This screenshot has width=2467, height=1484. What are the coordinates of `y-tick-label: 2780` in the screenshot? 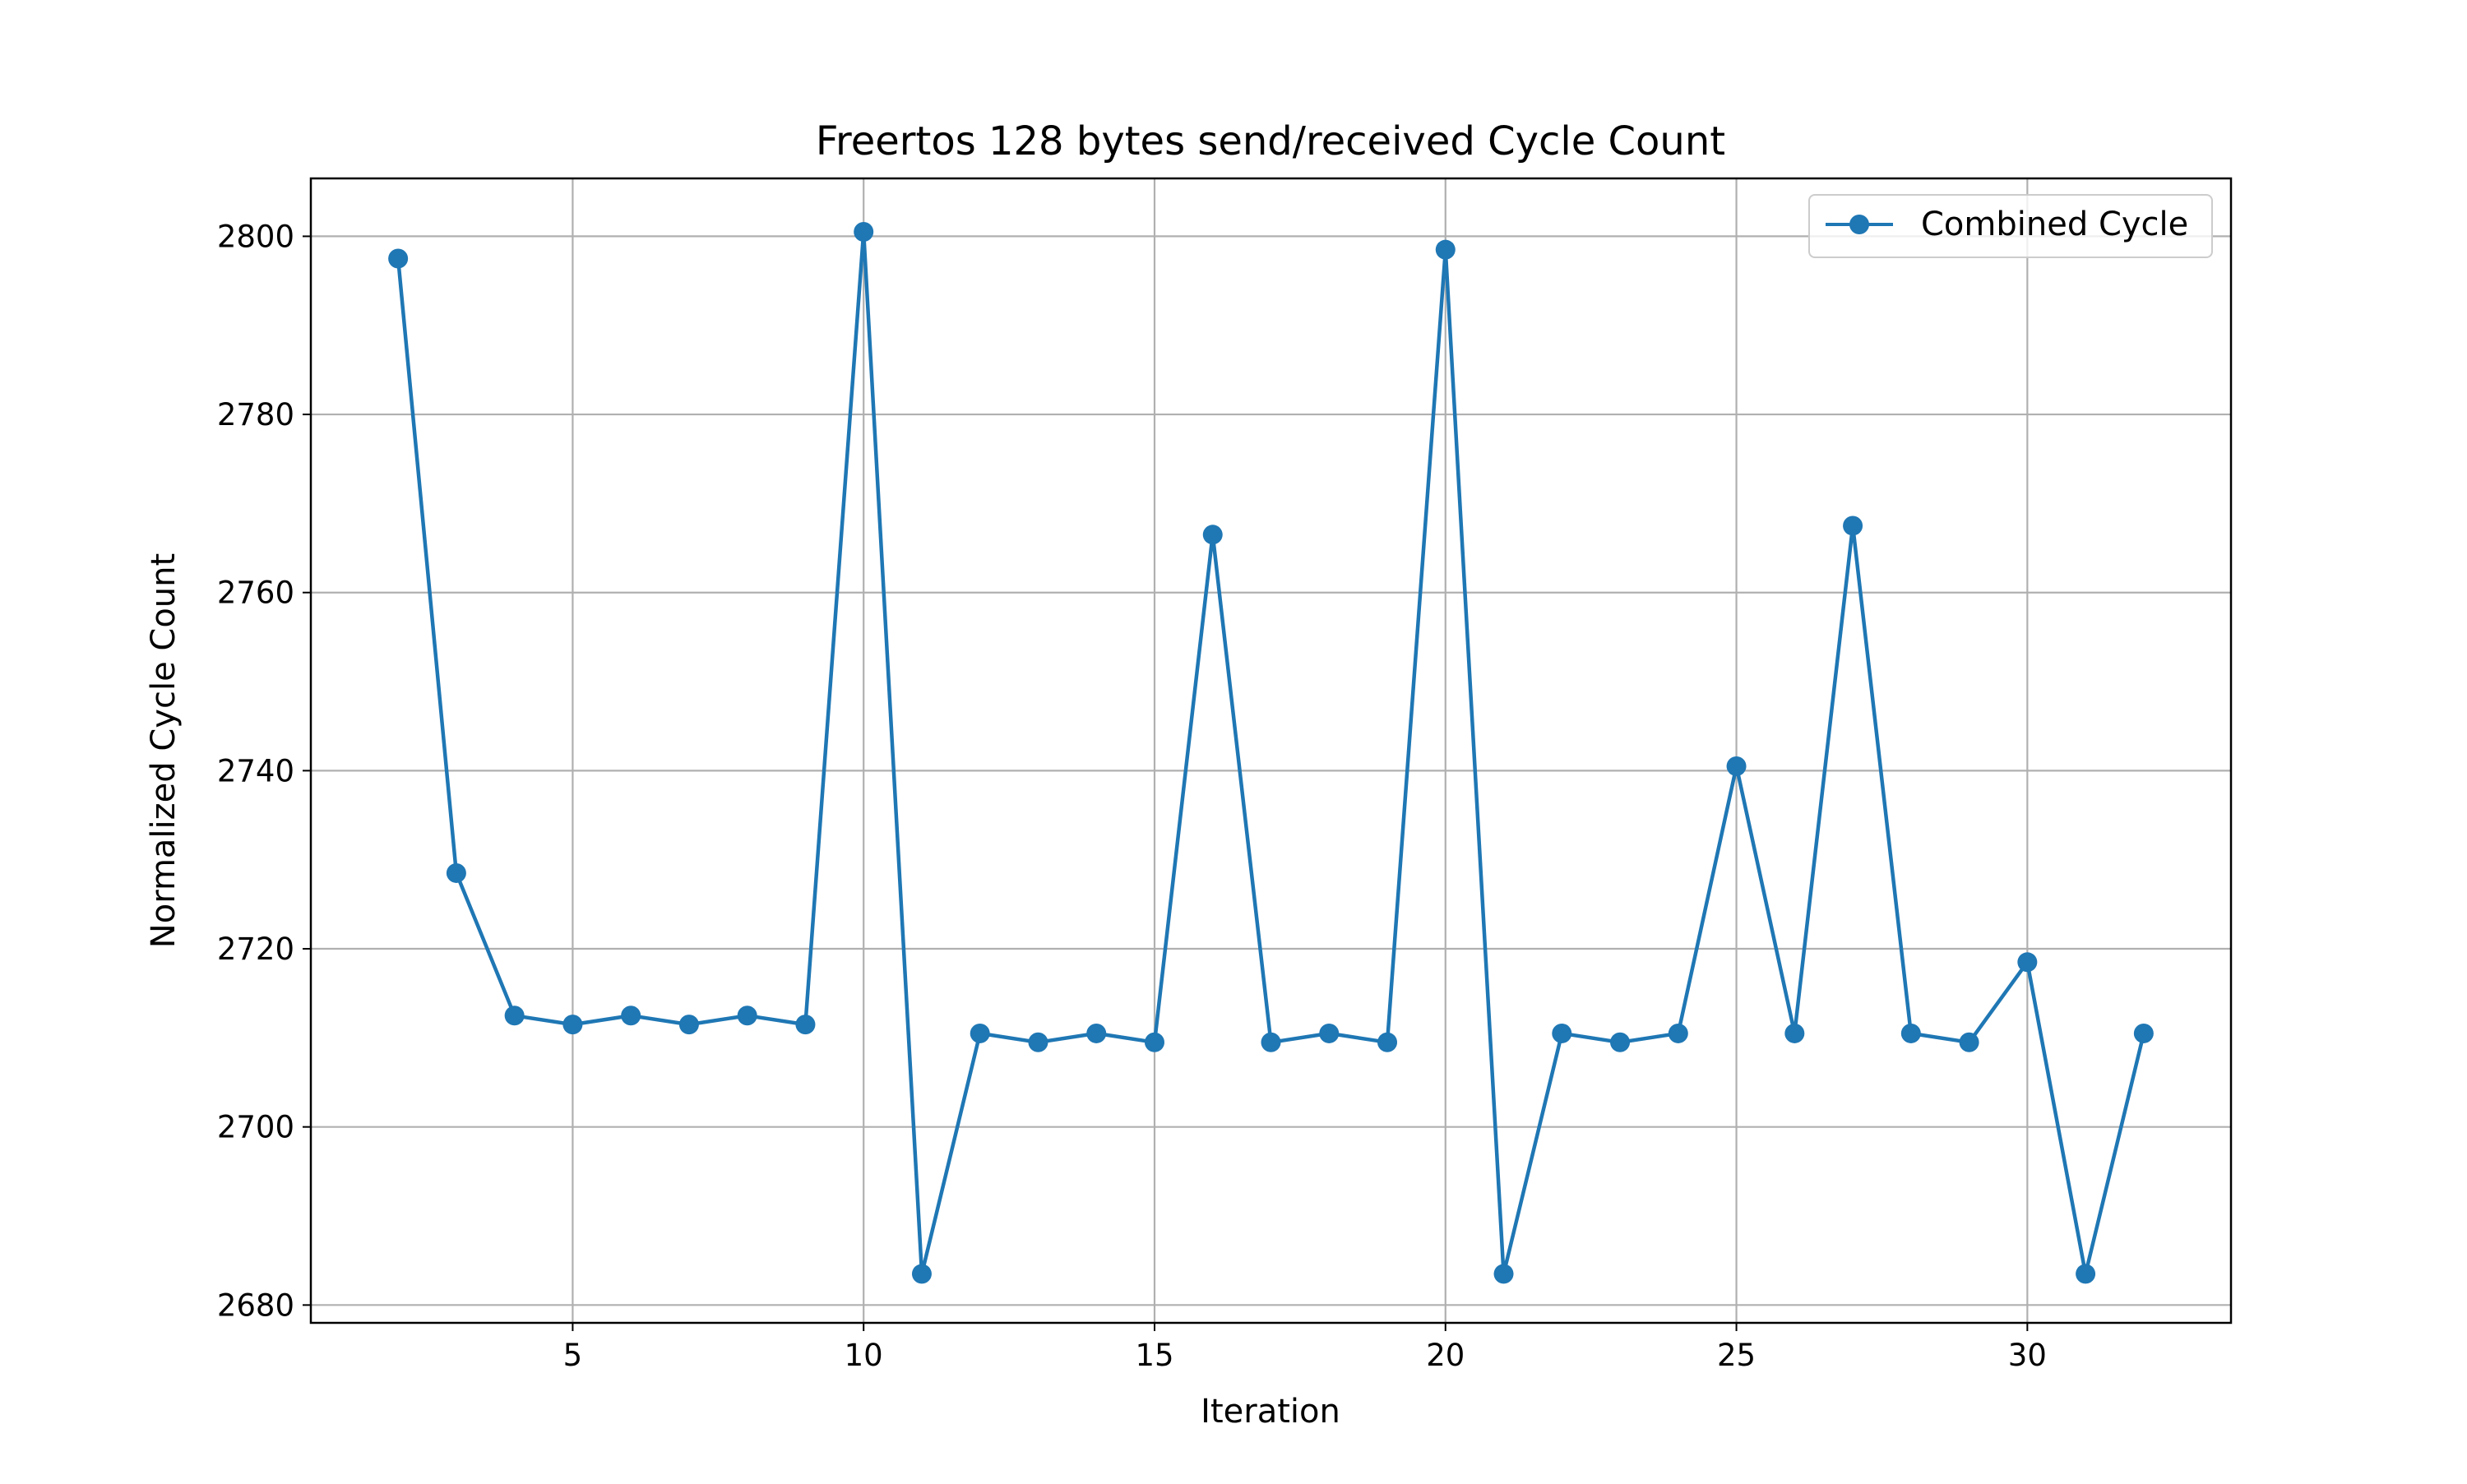 It's located at (255, 415).